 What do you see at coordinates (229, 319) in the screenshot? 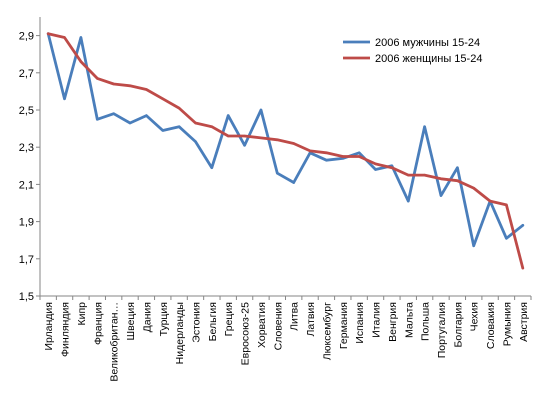
I see `x-tick-label: Греция` at bounding box center [229, 319].